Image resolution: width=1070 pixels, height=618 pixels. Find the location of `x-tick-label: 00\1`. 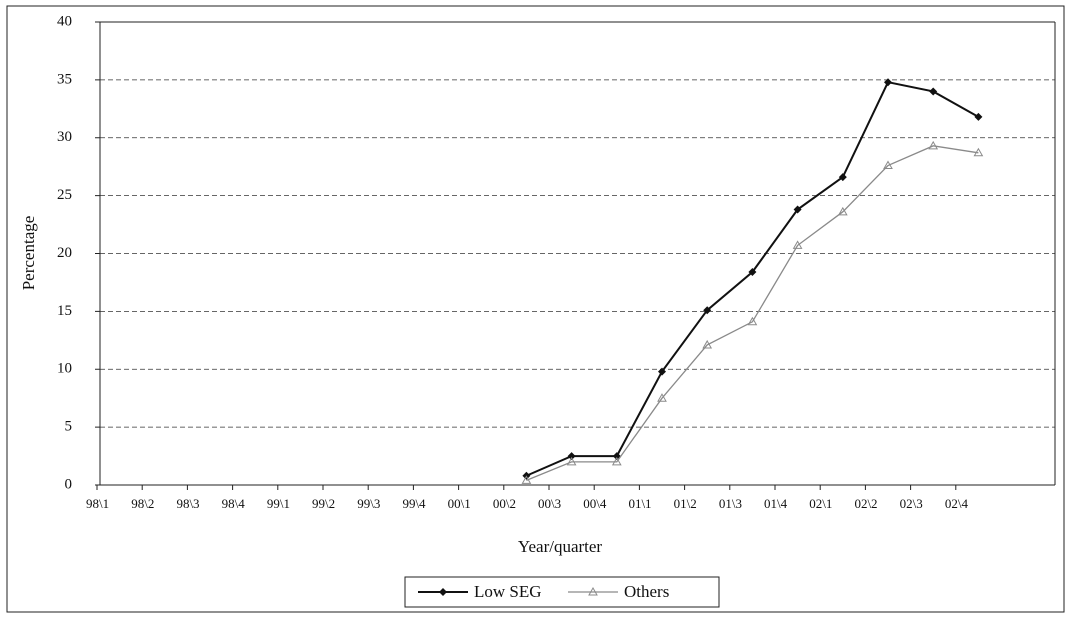

x-tick-label: 00\1 is located at coordinates (459, 503).